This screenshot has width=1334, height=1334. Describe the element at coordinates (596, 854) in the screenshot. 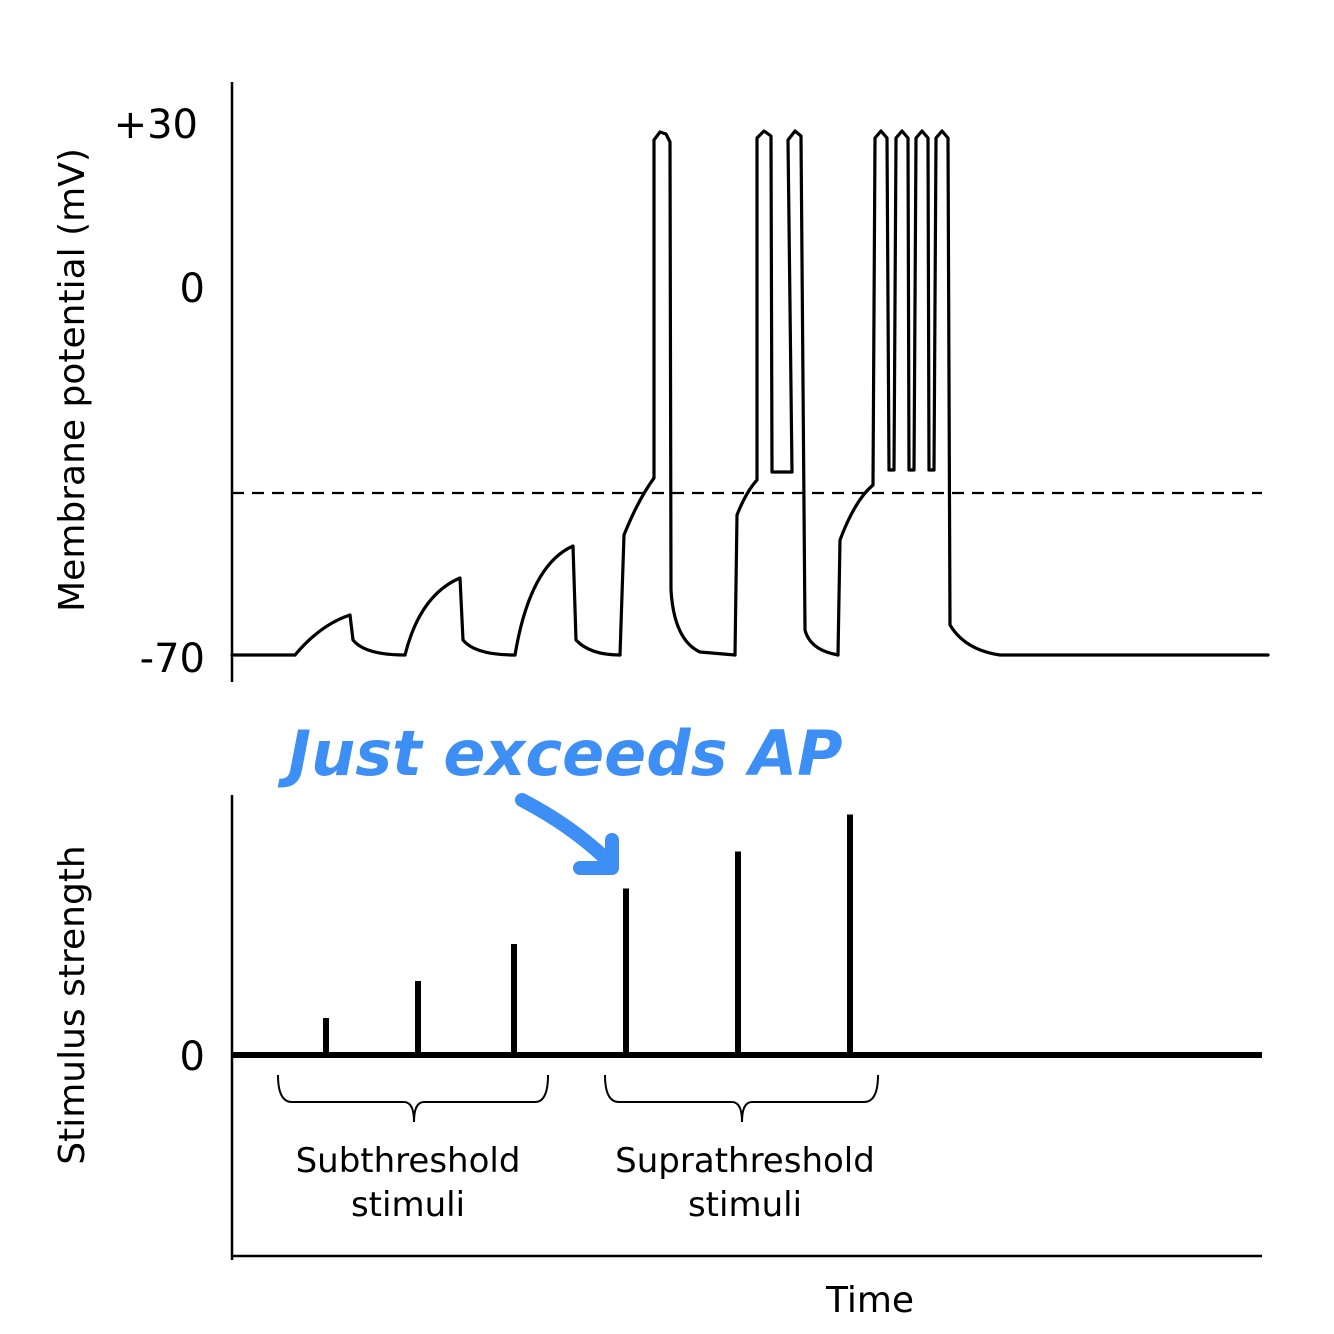

I see `annotation-arrowhead` at that location.